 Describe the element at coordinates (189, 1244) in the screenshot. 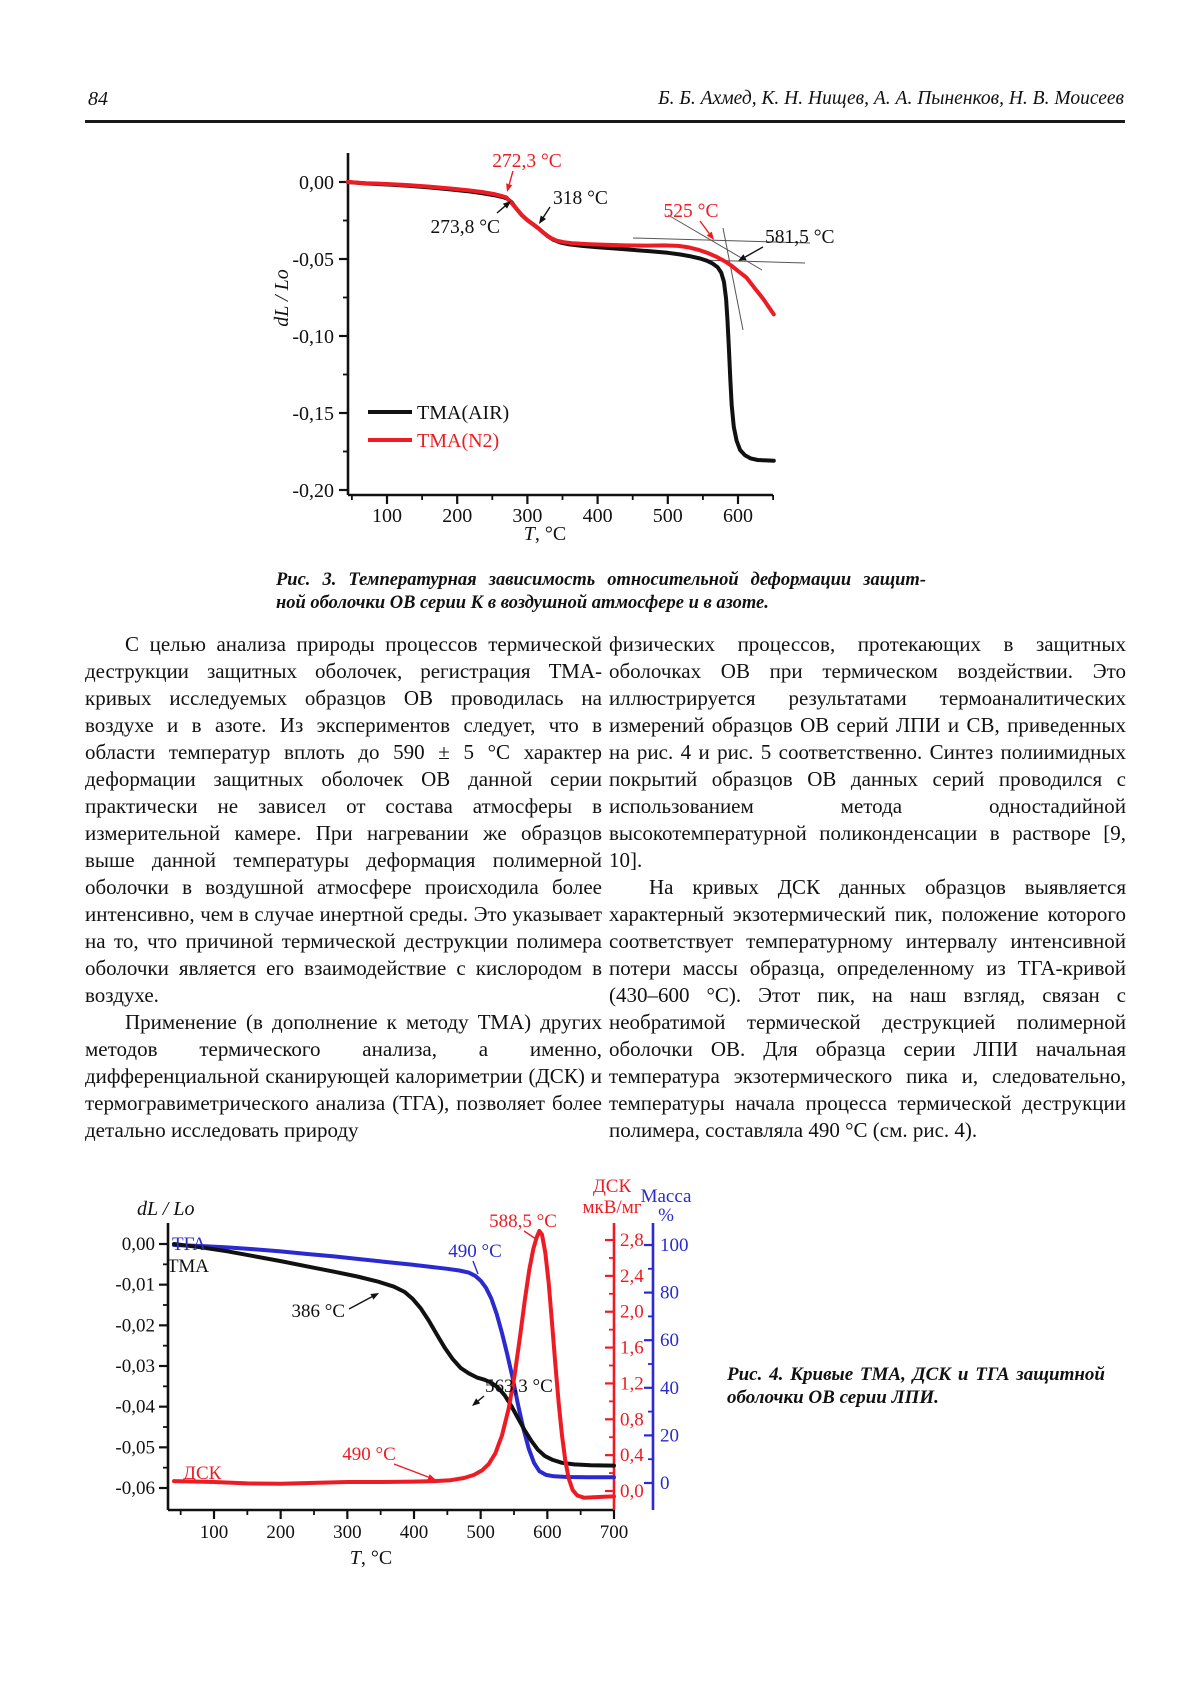

I see `curve-label-ТГА: ТГА` at that location.